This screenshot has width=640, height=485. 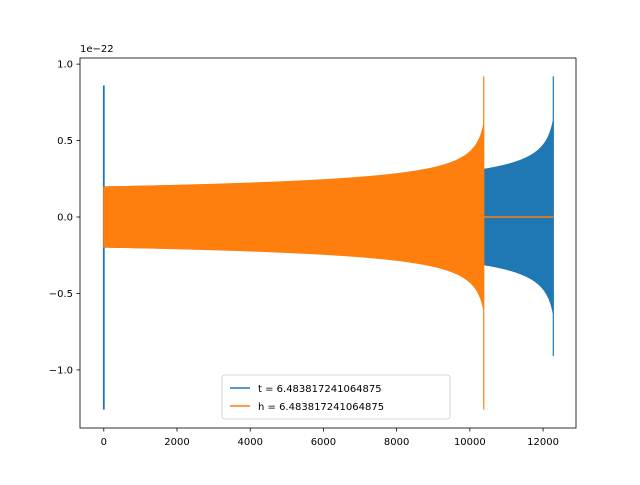 I want to click on x-tick-label: 4000, so click(x=249, y=442).